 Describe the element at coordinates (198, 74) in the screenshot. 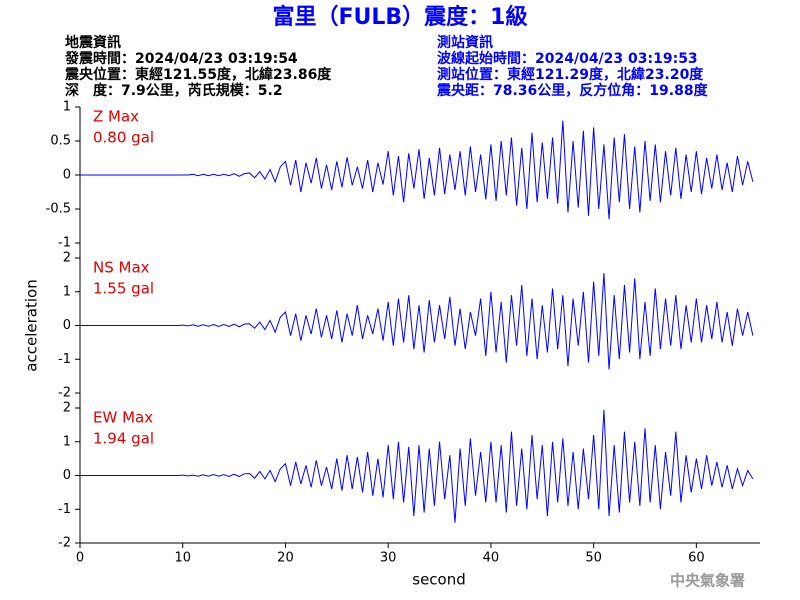

I see `info-line: 震央位置：東經121.55度，北緯23.86度` at that location.